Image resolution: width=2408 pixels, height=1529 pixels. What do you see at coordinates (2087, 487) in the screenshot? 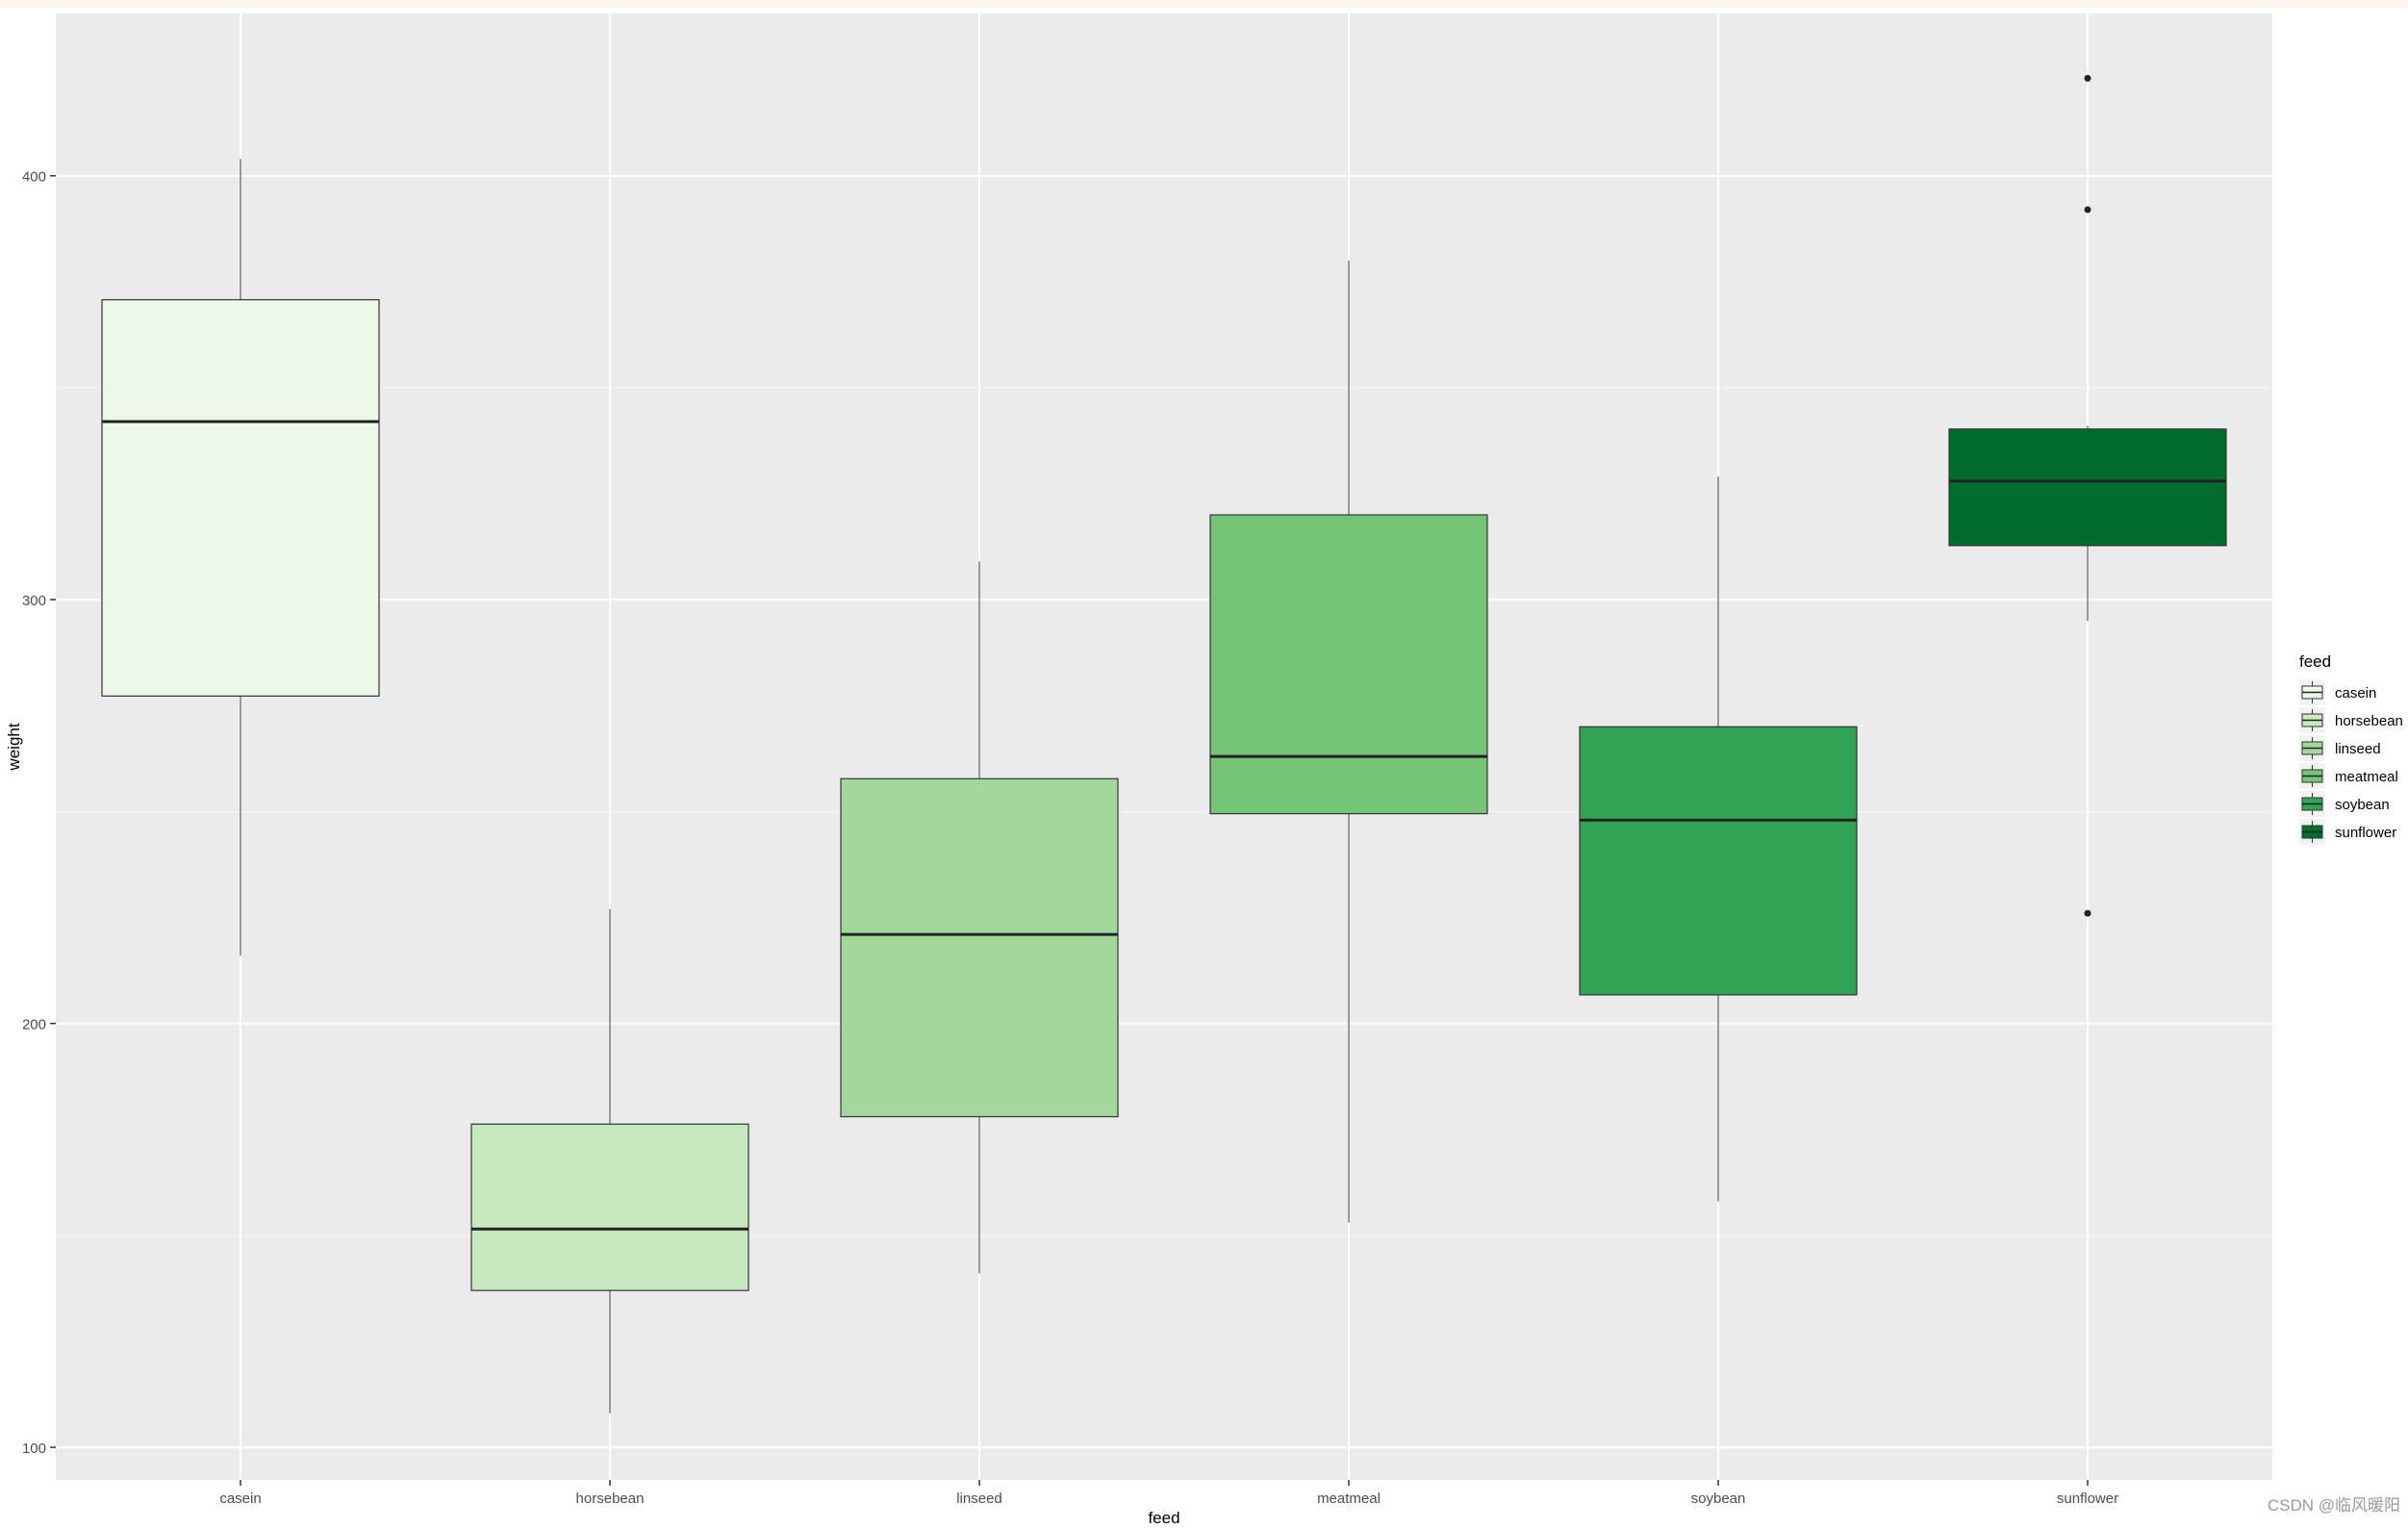
I see `box-sunflower` at bounding box center [2087, 487].